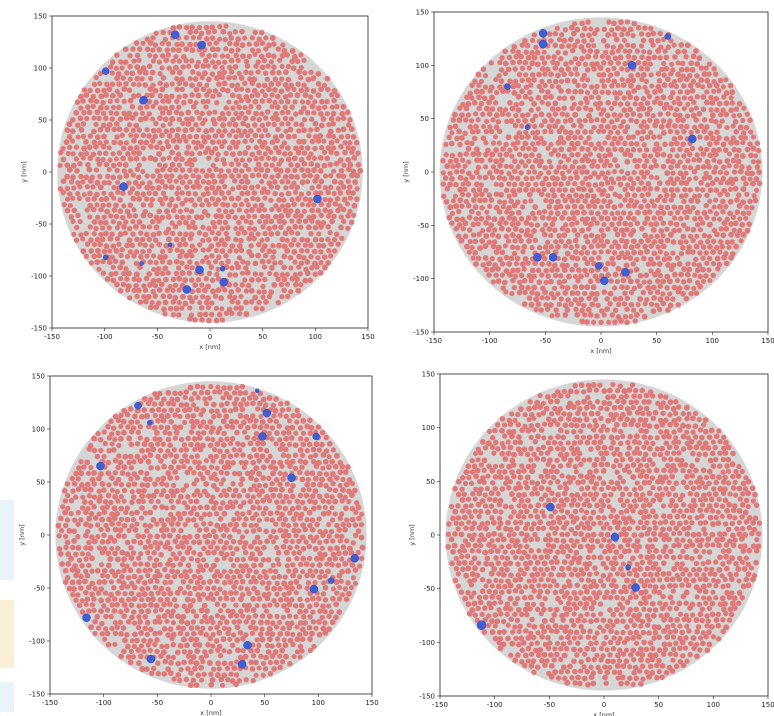 The height and width of the screenshot is (716, 774). I want to click on left-edge-tint-bottom, so click(7, 697).